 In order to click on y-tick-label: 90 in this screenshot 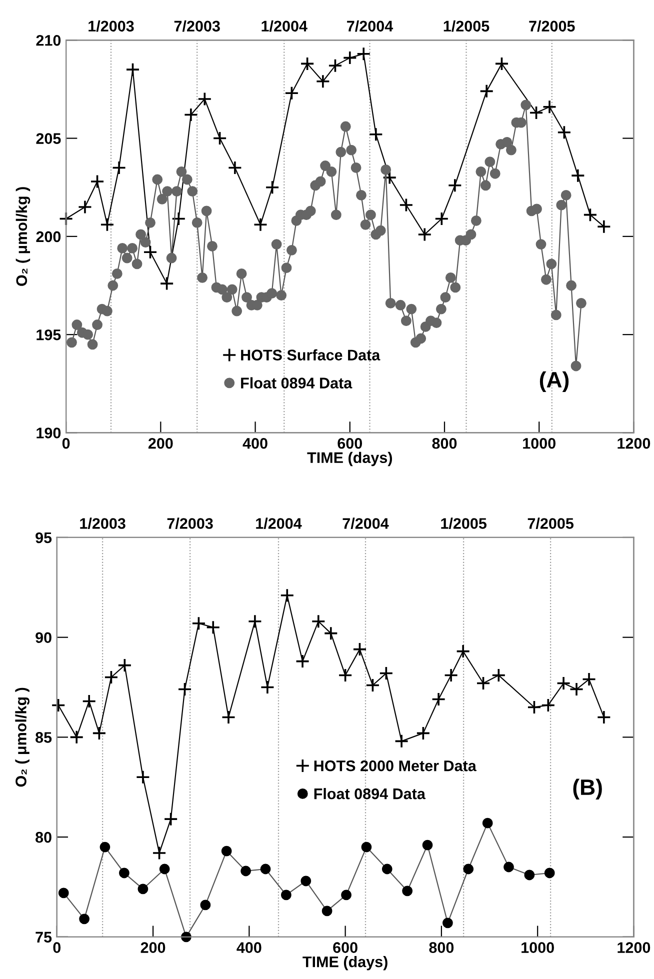, I will do `click(44, 638)`.